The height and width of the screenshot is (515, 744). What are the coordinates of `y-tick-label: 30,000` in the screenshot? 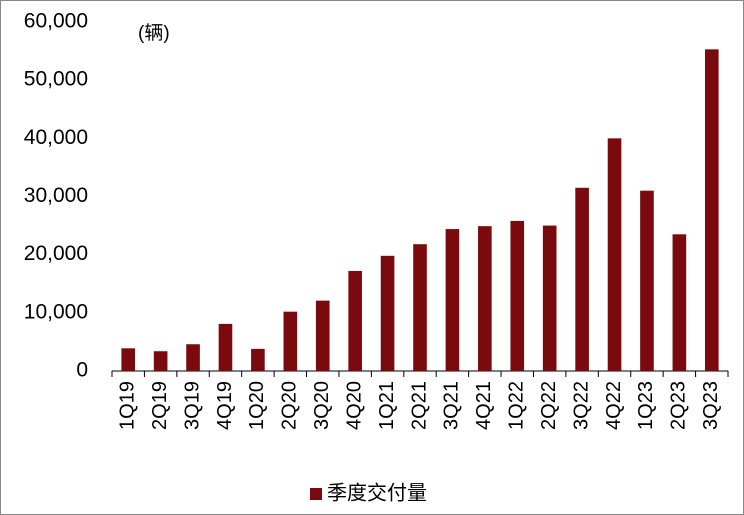 It's located at (56, 195).